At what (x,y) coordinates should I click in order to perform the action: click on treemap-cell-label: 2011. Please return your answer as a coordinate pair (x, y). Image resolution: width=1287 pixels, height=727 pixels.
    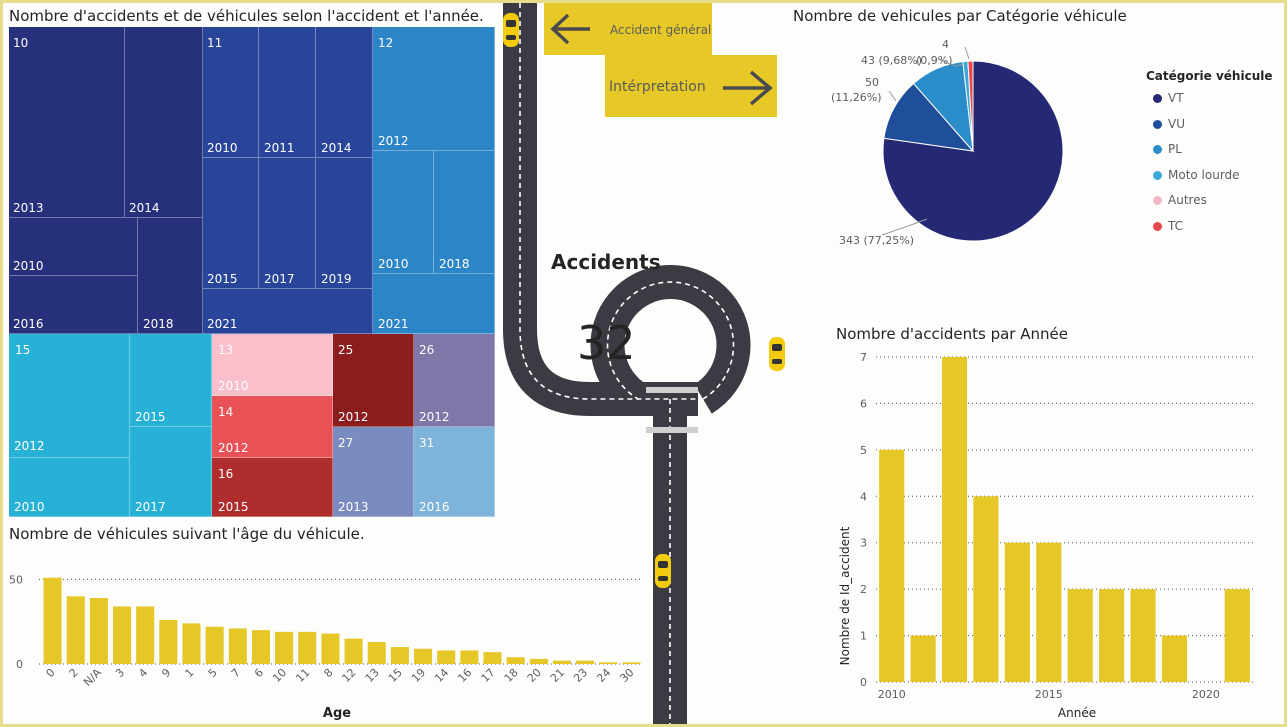
    Looking at the image, I should click on (279, 148).